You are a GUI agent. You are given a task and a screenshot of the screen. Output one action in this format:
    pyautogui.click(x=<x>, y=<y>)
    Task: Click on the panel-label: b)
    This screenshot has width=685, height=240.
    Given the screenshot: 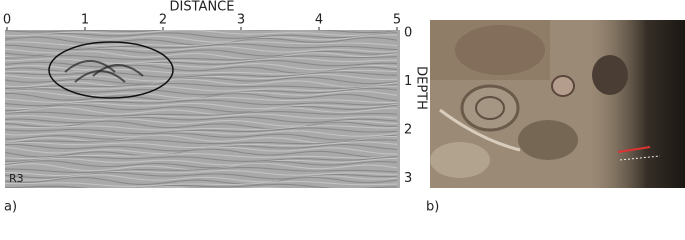 What is the action you would take?
    pyautogui.click(x=432, y=207)
    